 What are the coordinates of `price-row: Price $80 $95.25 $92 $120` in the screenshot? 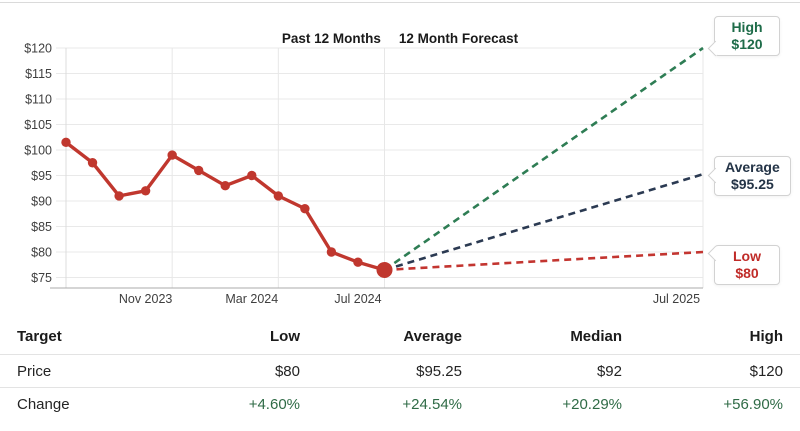 It's located at (400, 371).